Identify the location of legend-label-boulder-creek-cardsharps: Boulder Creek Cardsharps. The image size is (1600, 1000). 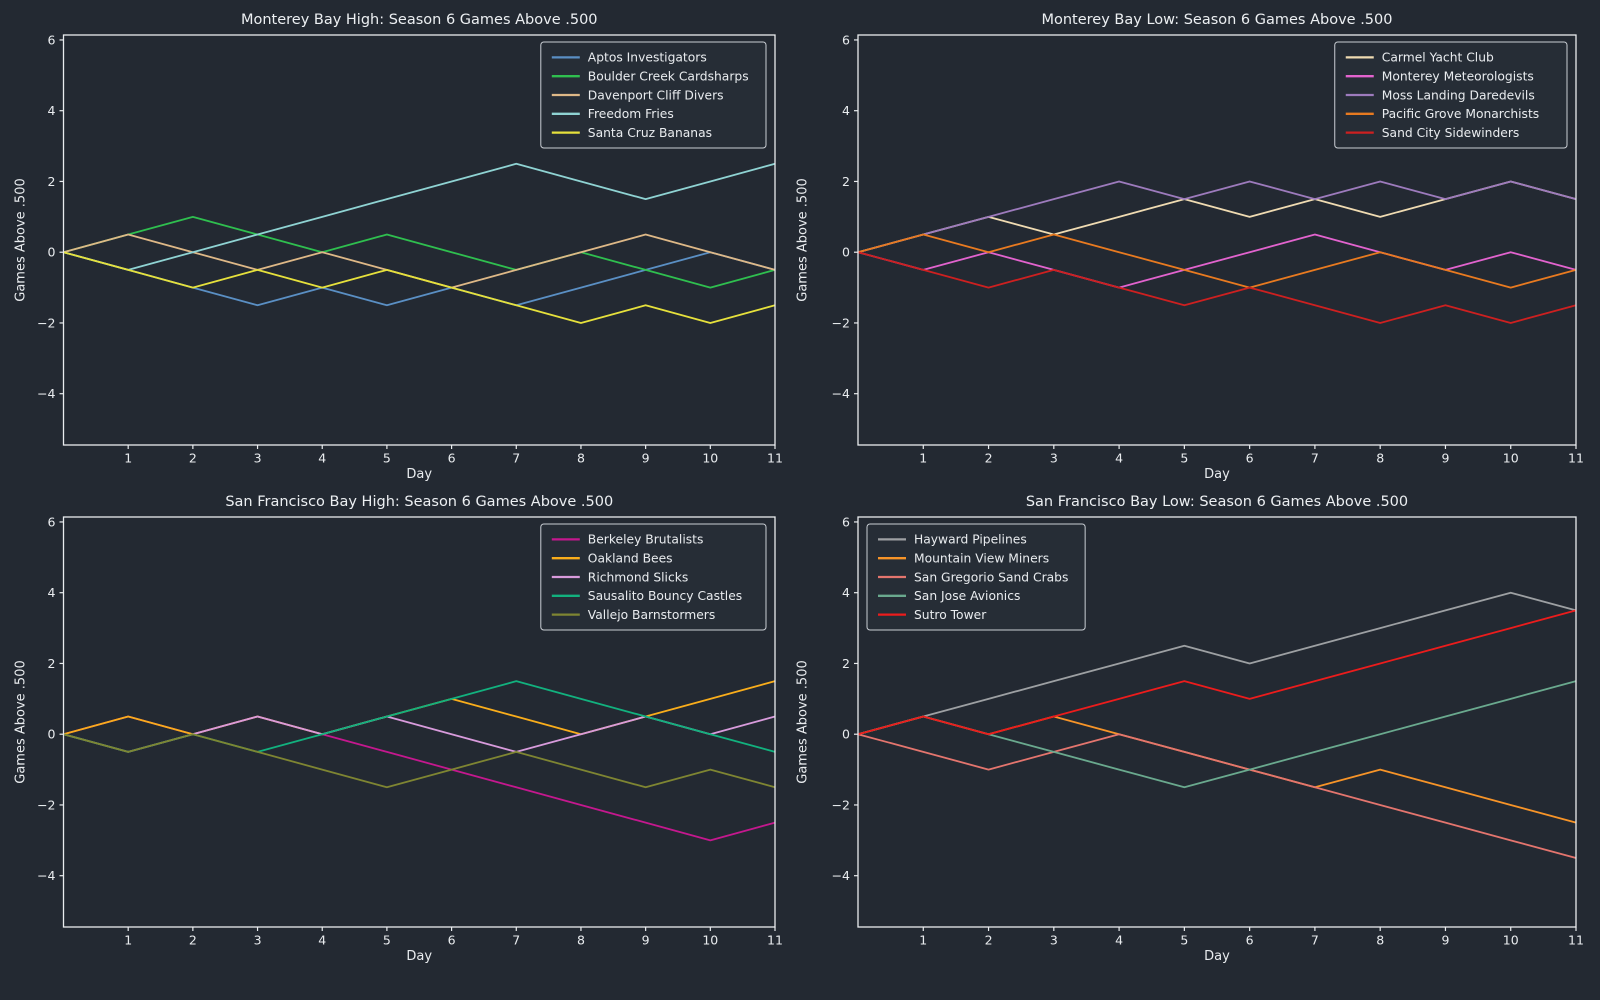
(668, 77).